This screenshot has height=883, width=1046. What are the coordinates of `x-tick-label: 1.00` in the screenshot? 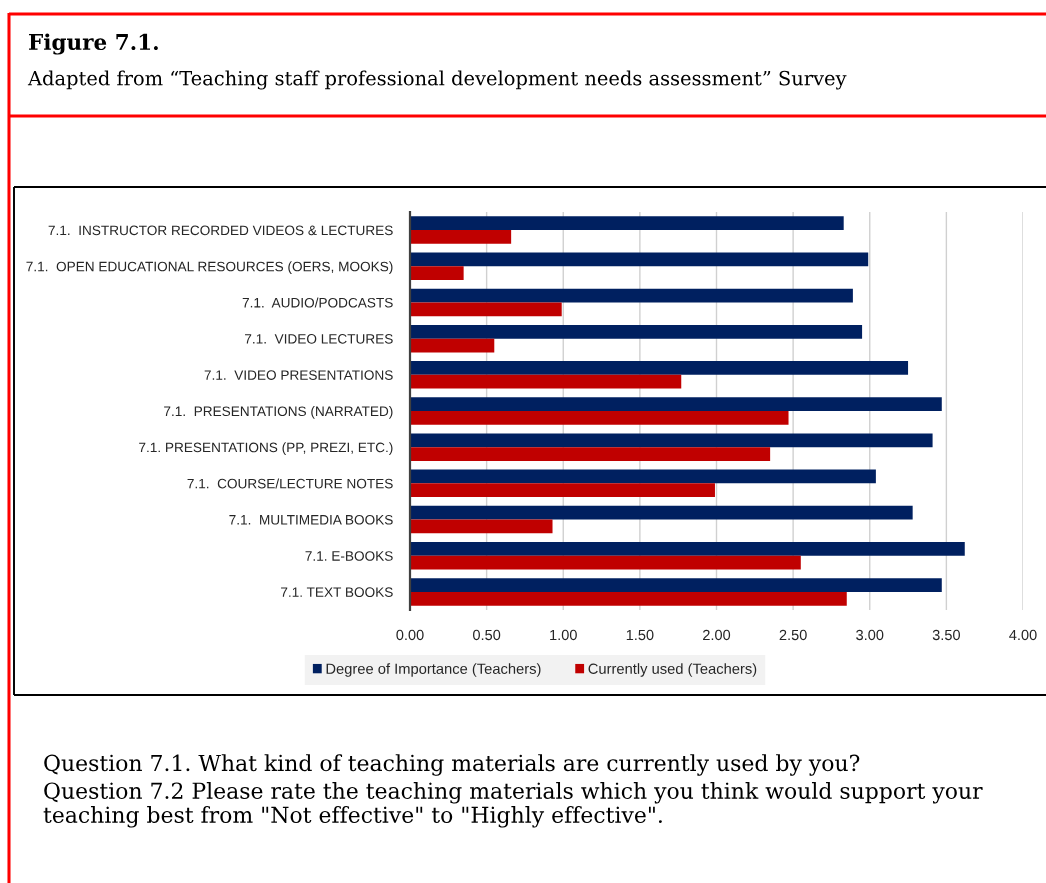 It's located at (563, 635).